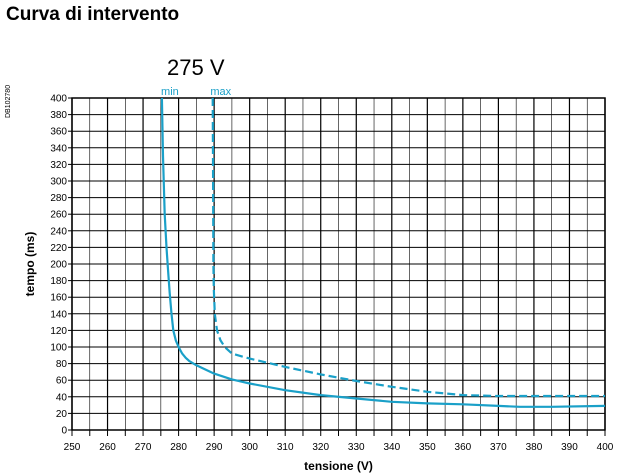 This screenshot has width=622, height=475. Describe the element at coordinates (58, 298) in the screenshot. I see `y-tick-label: 160` at that location.